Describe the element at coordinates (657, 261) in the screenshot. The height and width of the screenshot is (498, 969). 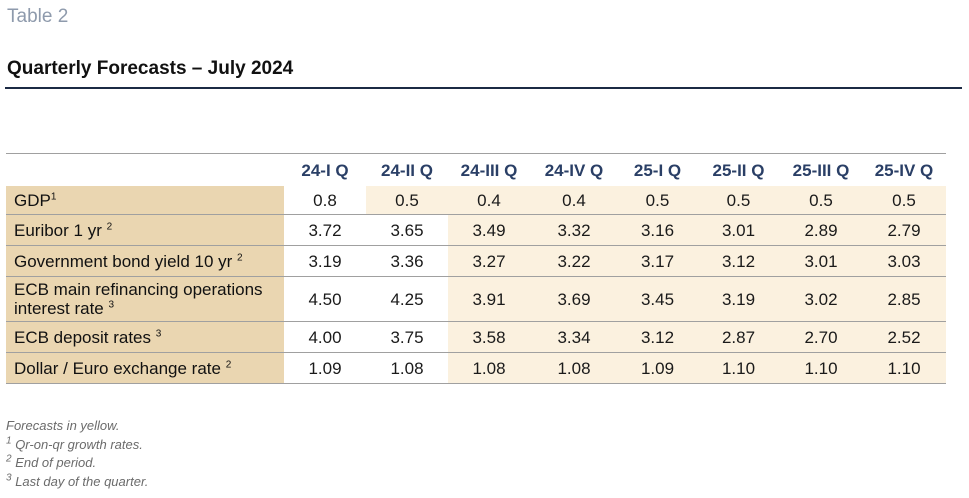
I see `table-cell: 3.17` at that location.